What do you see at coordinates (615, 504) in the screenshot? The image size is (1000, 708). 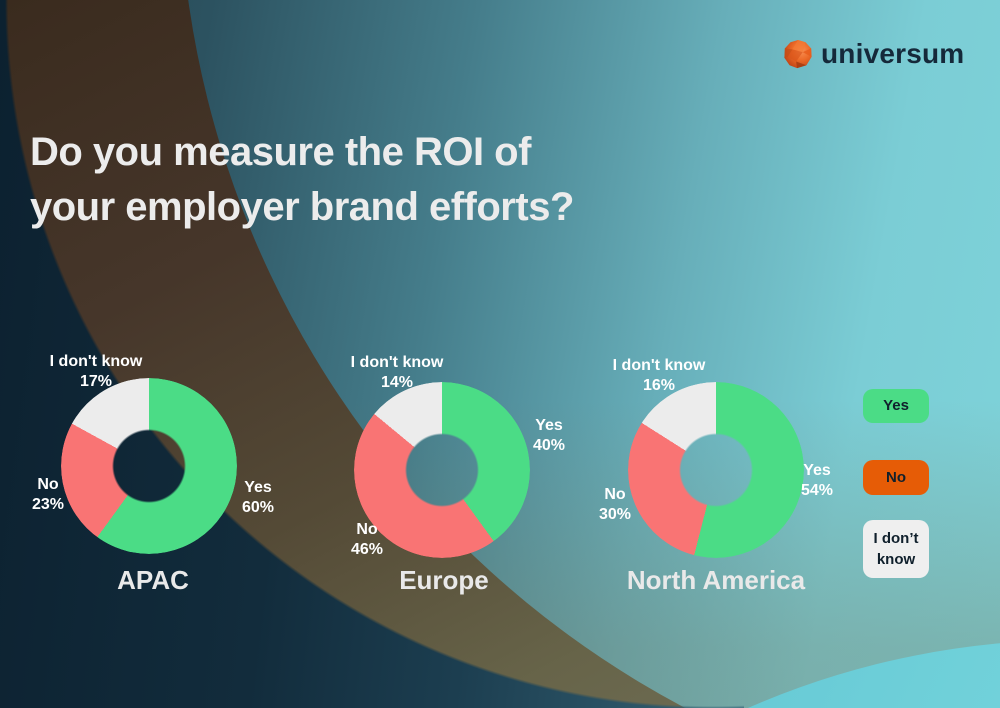 I see `north-america-label-no: No 30%` at bounding box center [615, 504].